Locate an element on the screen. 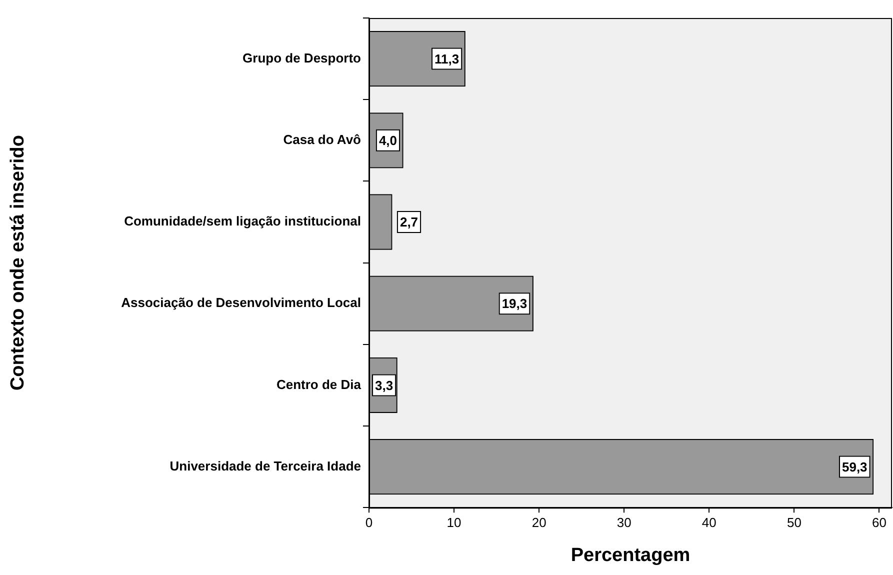 This screenshot has height=575, width=893. y-tick-label: Comunidade/sem ligação institucional is located at coordinates (242, 221).